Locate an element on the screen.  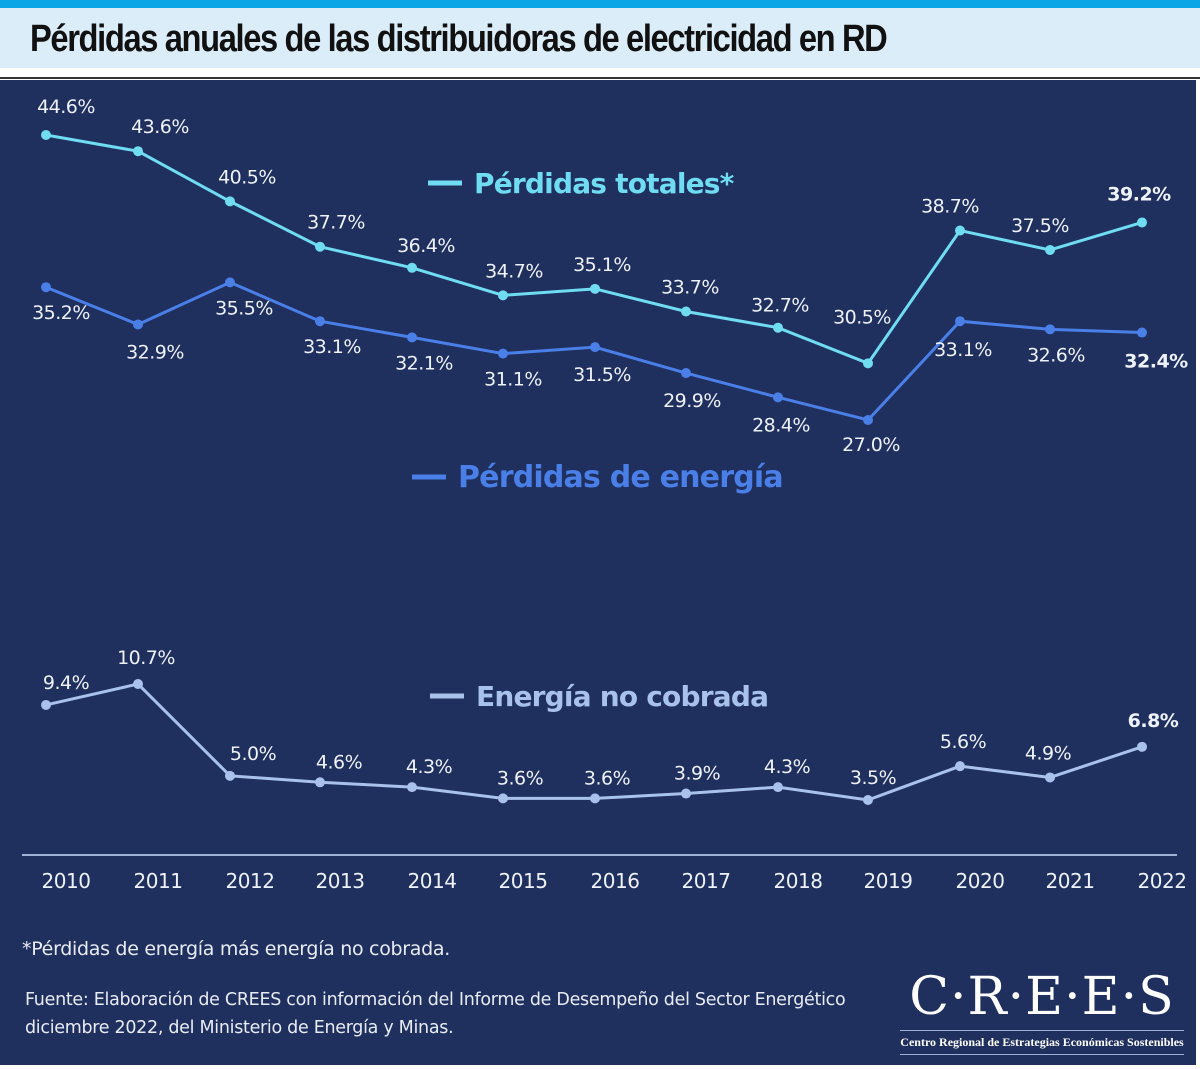
data-label-2012: 35.5% is located at coordinates (244, 308).